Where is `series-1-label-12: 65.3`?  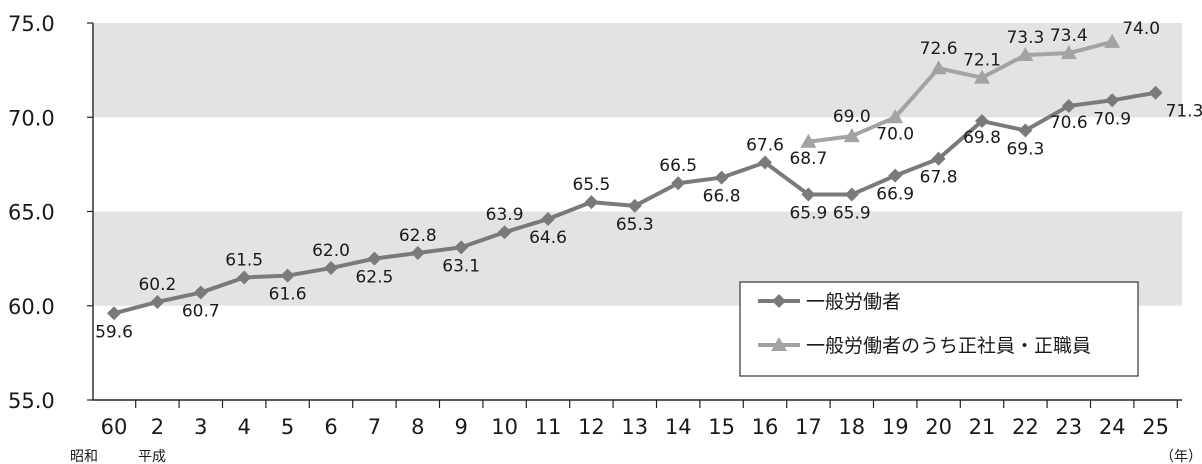 series-1-label-12: 65.3 is located at coordinates (635, 225).